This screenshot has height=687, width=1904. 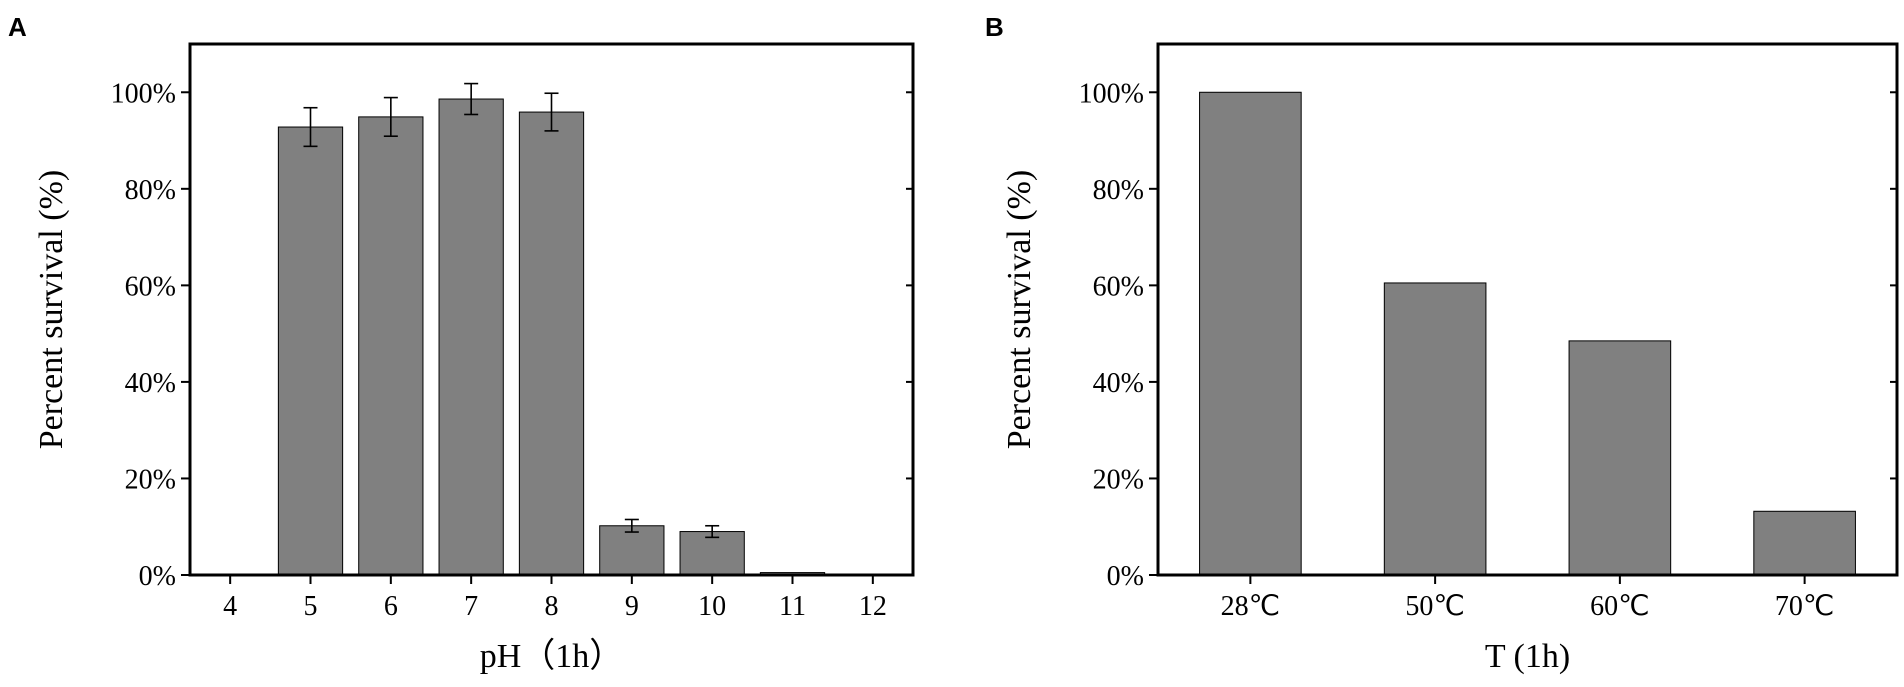 What do you see at coordinates (1435, 429) in the screenshot?
I see `bar-50℃` at bounding box center [1435, 429].